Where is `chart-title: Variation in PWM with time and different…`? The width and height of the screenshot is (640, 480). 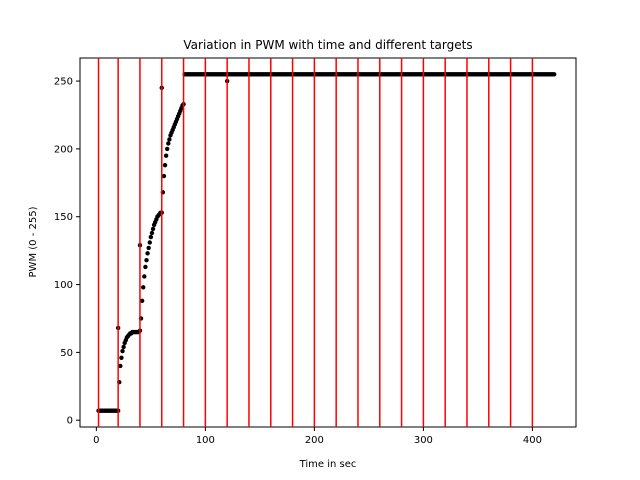 chart-title: Variation in PWM with time and different… is located at coordinates (327, 45).